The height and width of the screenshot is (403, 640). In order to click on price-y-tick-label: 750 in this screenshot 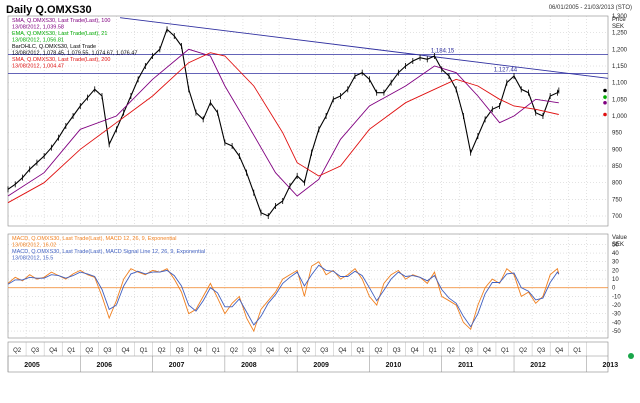, I will do `click(617, 200)`.